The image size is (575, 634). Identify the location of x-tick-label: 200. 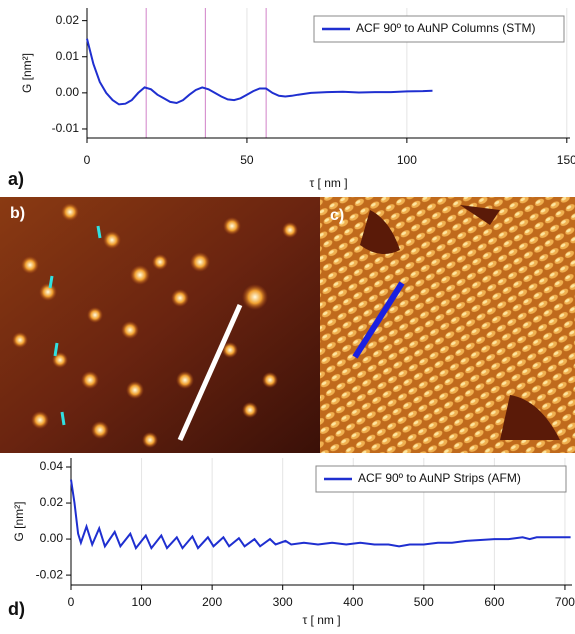
(212, 602).